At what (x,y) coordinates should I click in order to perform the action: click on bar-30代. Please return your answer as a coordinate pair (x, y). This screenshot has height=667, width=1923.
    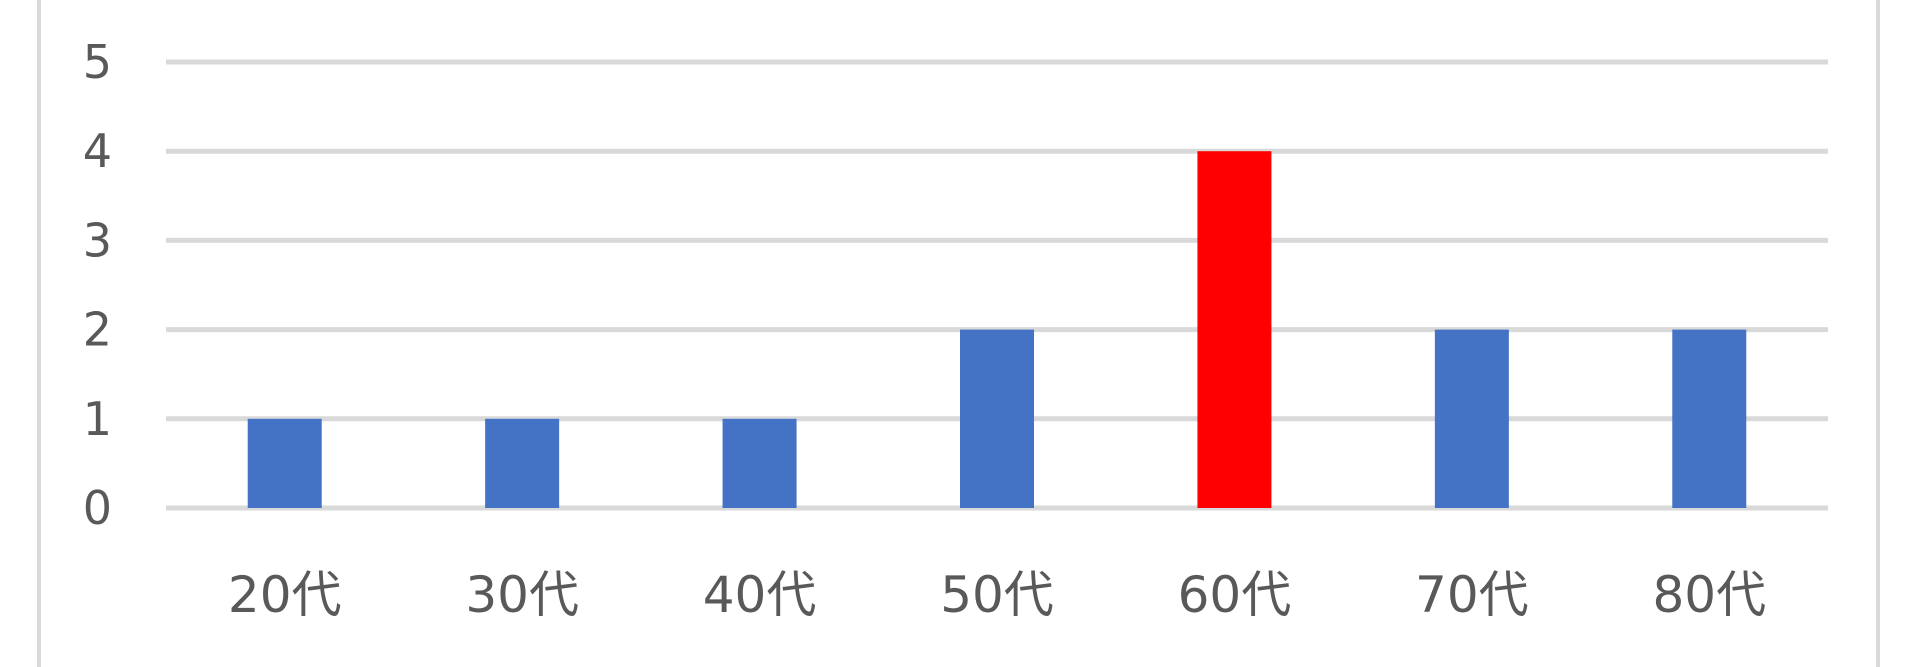
    Looking at the image, I should click on (522, 463).